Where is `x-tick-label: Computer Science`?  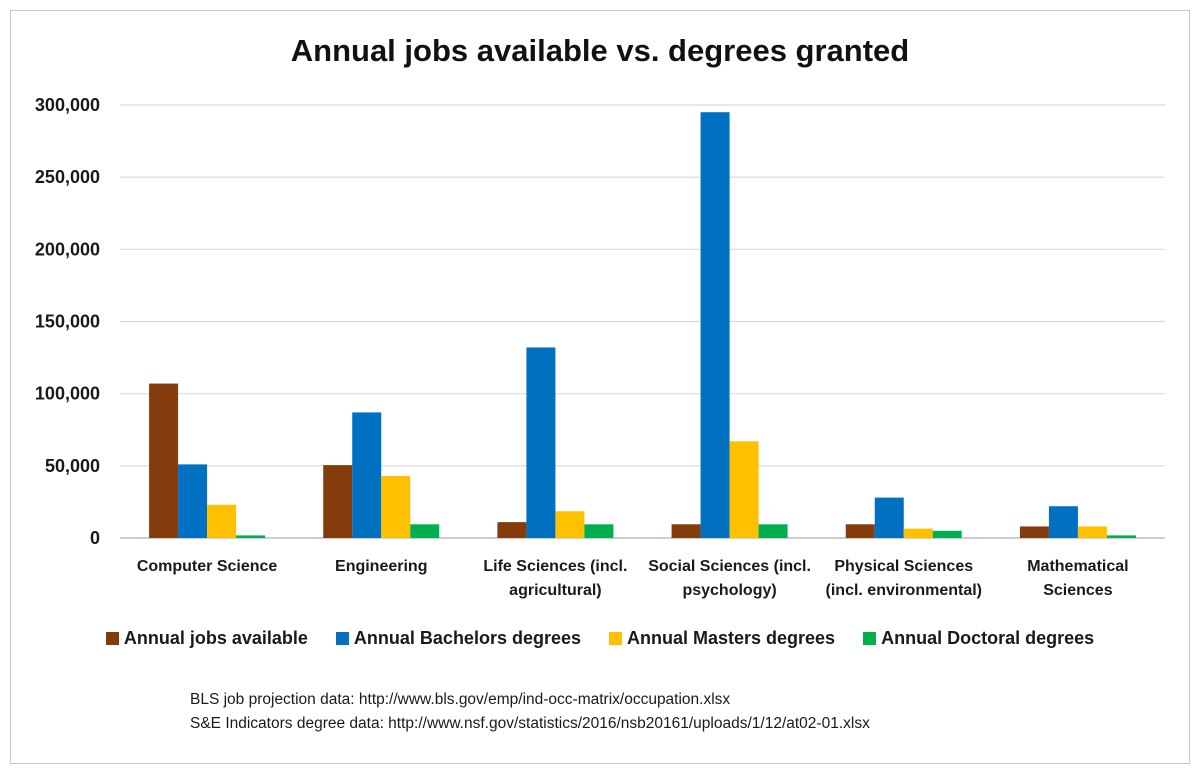 x-tick-label: Computer Science is located at coordinates (207, 566).